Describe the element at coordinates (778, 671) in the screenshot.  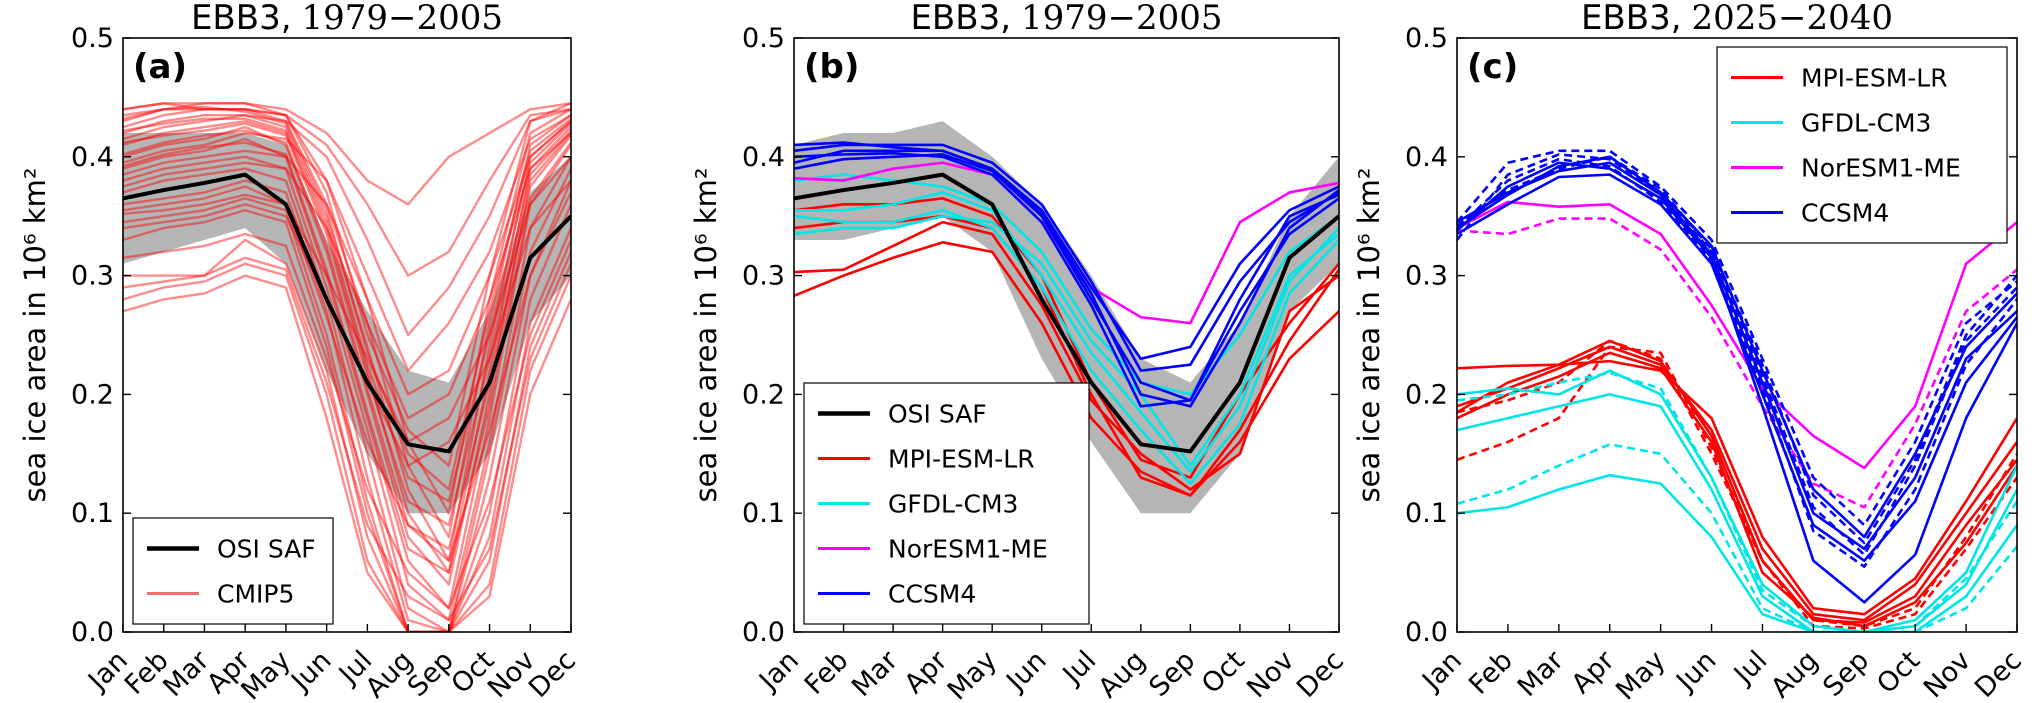
I see `x-tick-label: Jan` at that location.